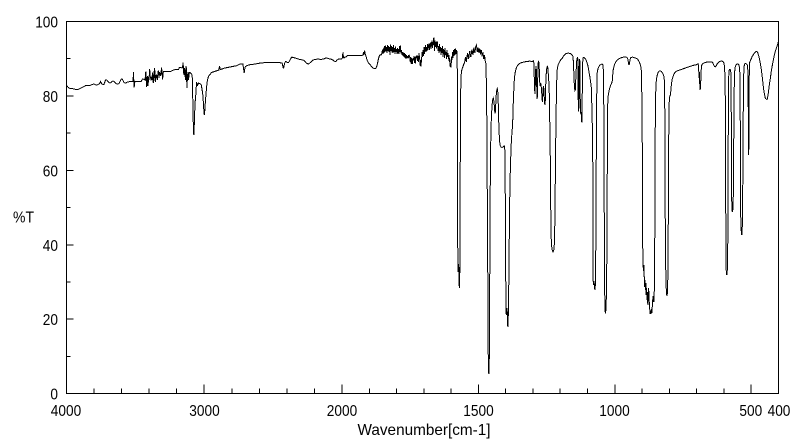  Describe the element at coordinates (204, 411) in the screenshot. I see `svg-text: 3000` at that location.